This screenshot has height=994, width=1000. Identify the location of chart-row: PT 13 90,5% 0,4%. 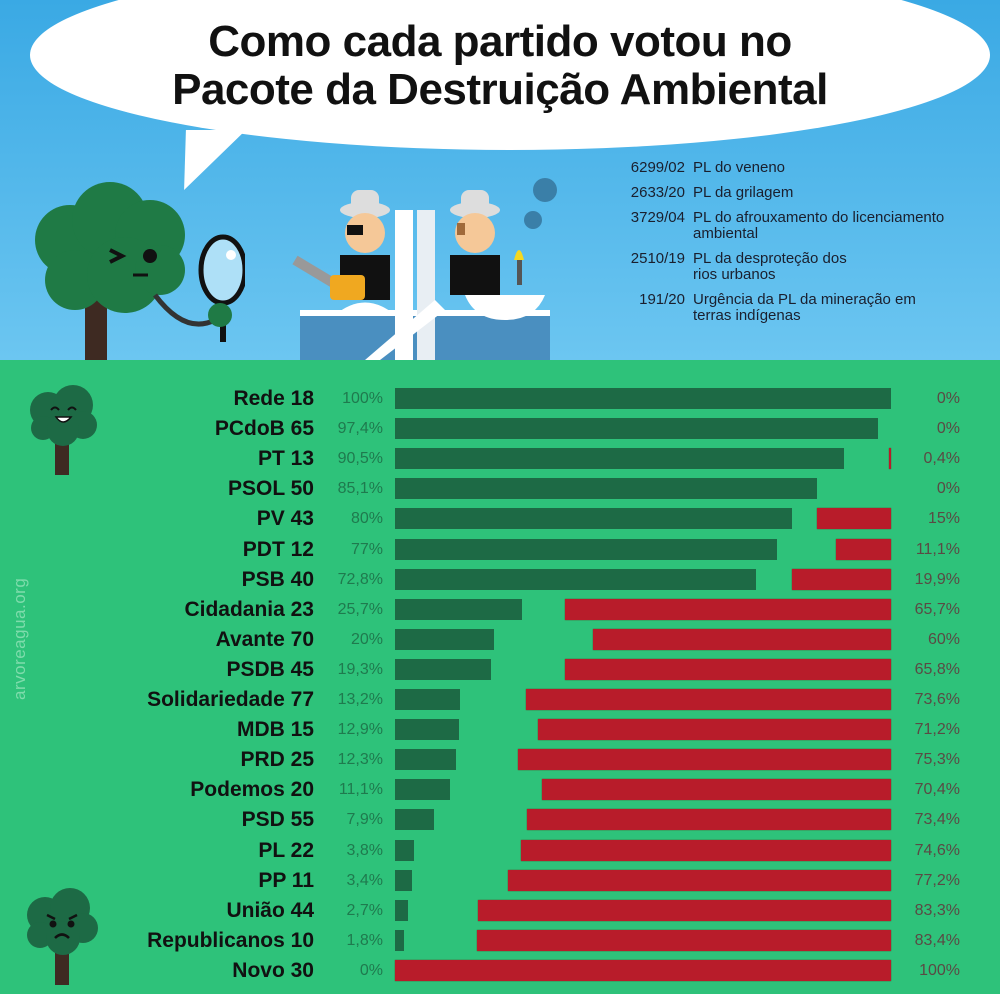
(500, 460).